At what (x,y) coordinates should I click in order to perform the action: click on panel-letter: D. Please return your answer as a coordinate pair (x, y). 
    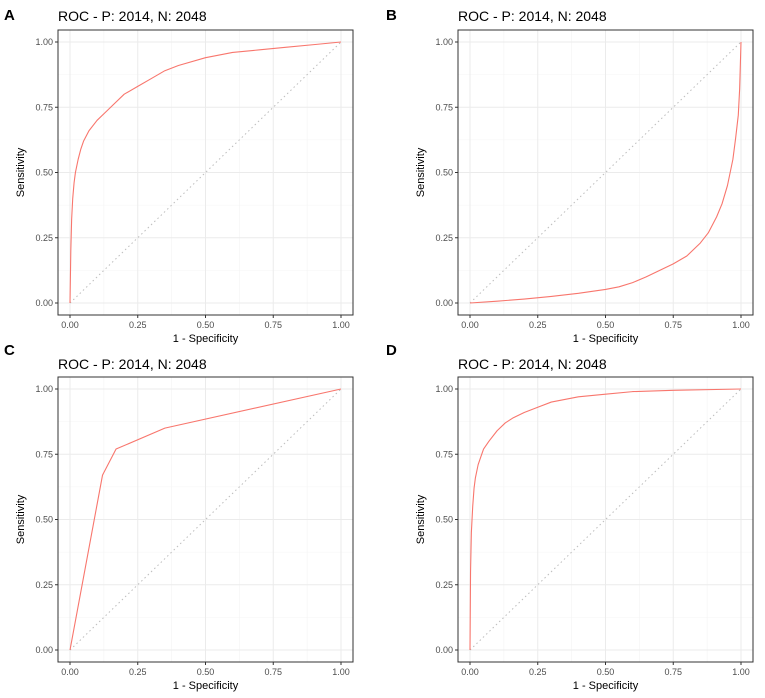
    Looking at the image, I should click on (391, 350).